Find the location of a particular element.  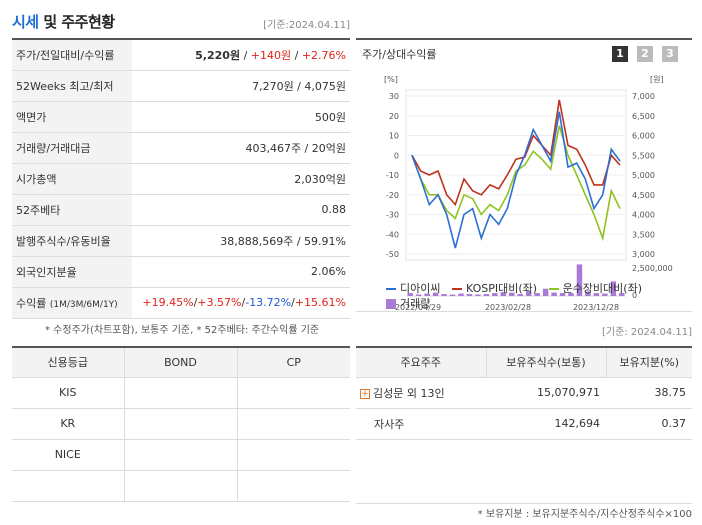

row-value: 403,467주 / 20억원 is located at coordinates (241, 148).